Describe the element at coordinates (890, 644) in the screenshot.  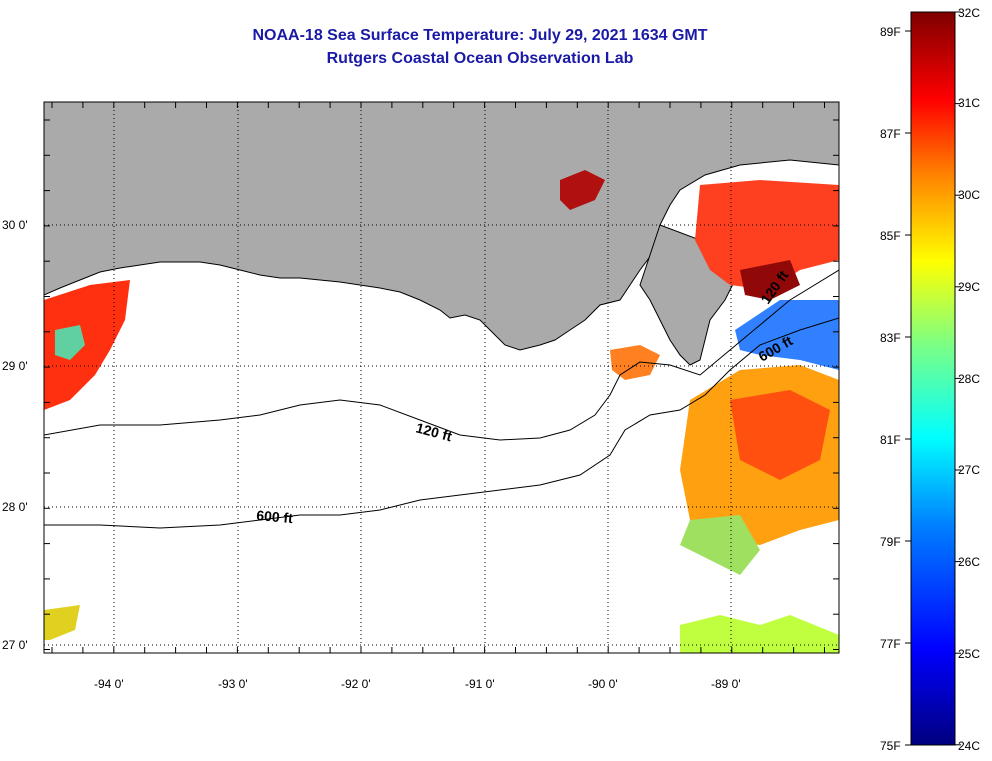
I see `cb-f-77: 77F` at that location.